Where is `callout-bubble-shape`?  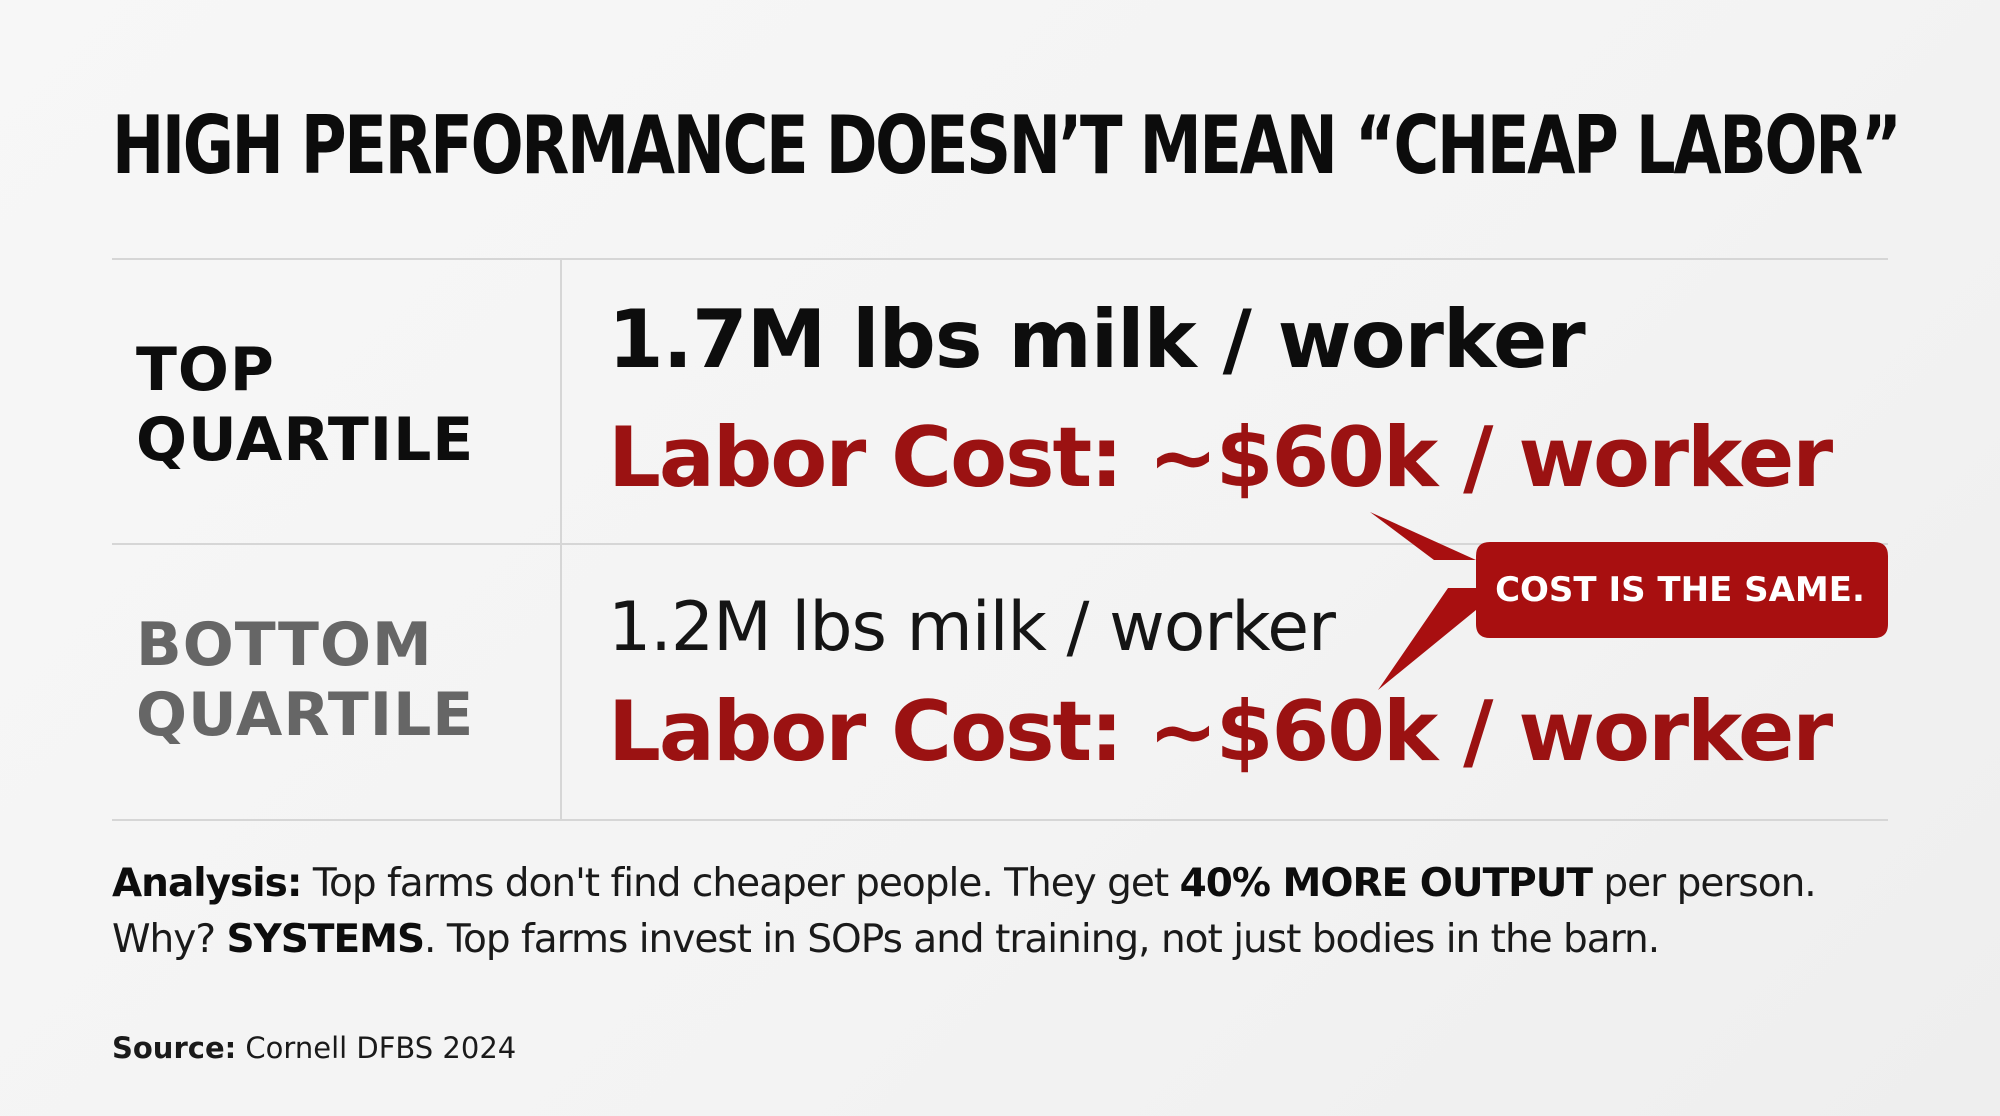 callout-bubble-shape is located at coordinates (1629, 601).